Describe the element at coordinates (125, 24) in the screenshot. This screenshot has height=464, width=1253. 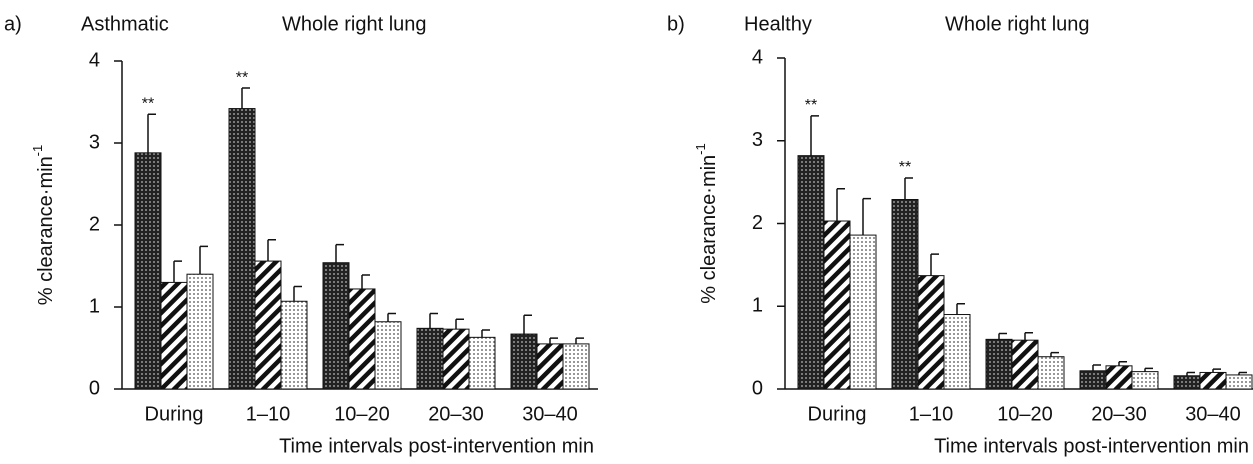
I see `subtitle: Asthmatic` at that location.